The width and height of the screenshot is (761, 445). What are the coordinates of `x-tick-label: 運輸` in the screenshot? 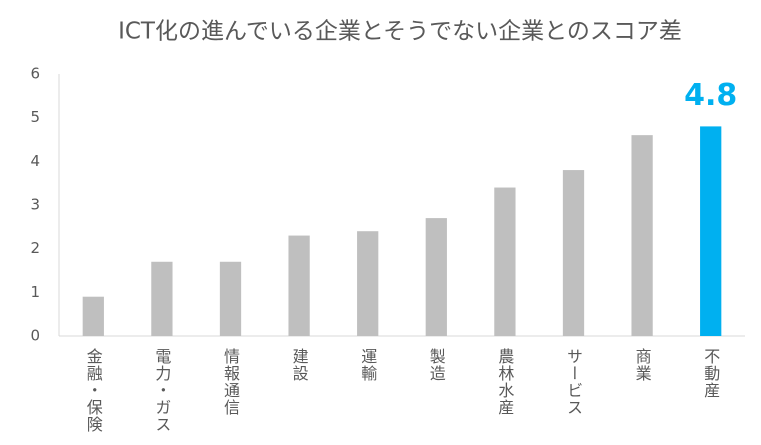 It's located at (367, 365).